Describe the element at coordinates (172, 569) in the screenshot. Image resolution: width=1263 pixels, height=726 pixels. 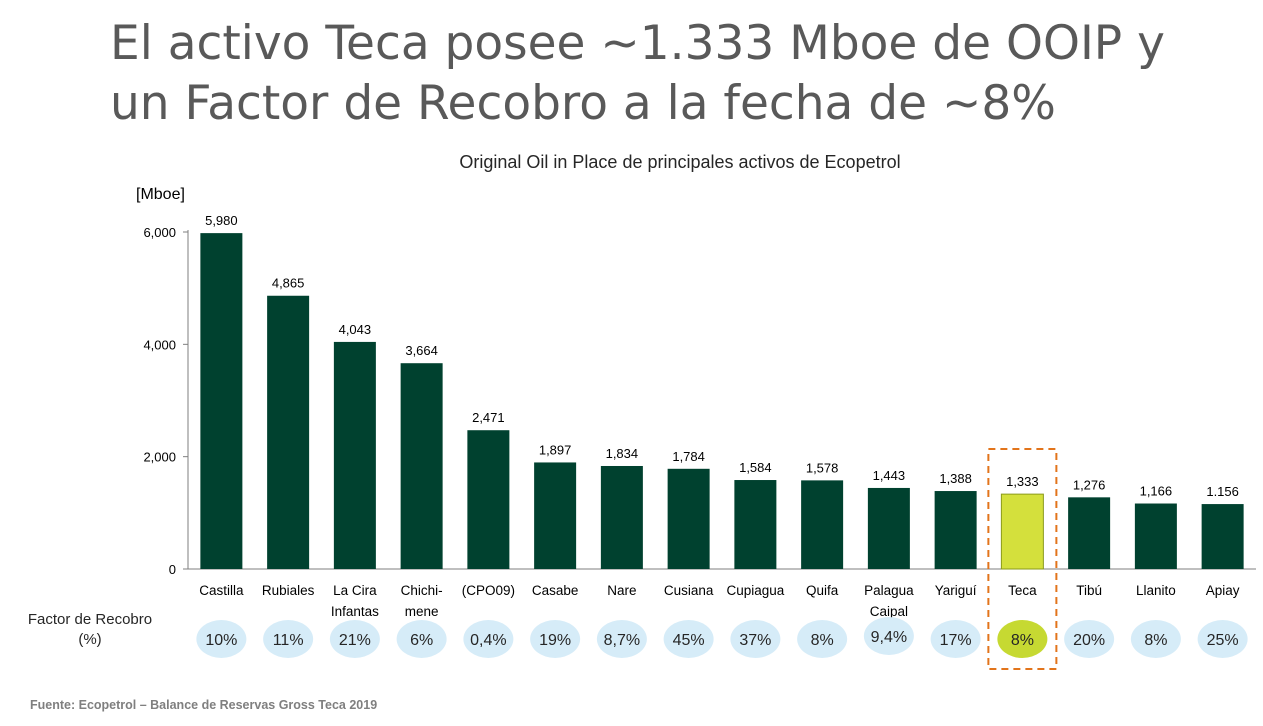
I see `y-tick-label: 0` at that location.